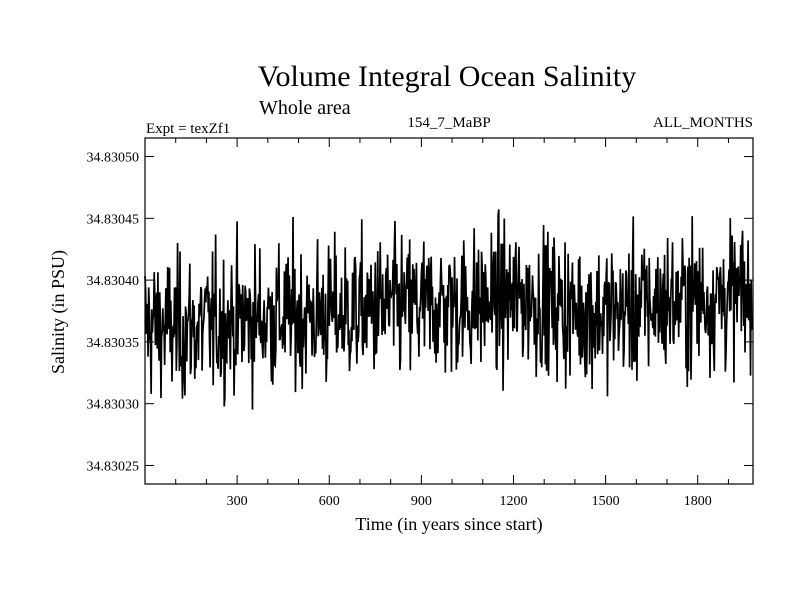 The image size is (800, 600). Describe the element at coordinates (703, 123) in the screenshot. I see `months-label: ALL_MONTHS` at that location.